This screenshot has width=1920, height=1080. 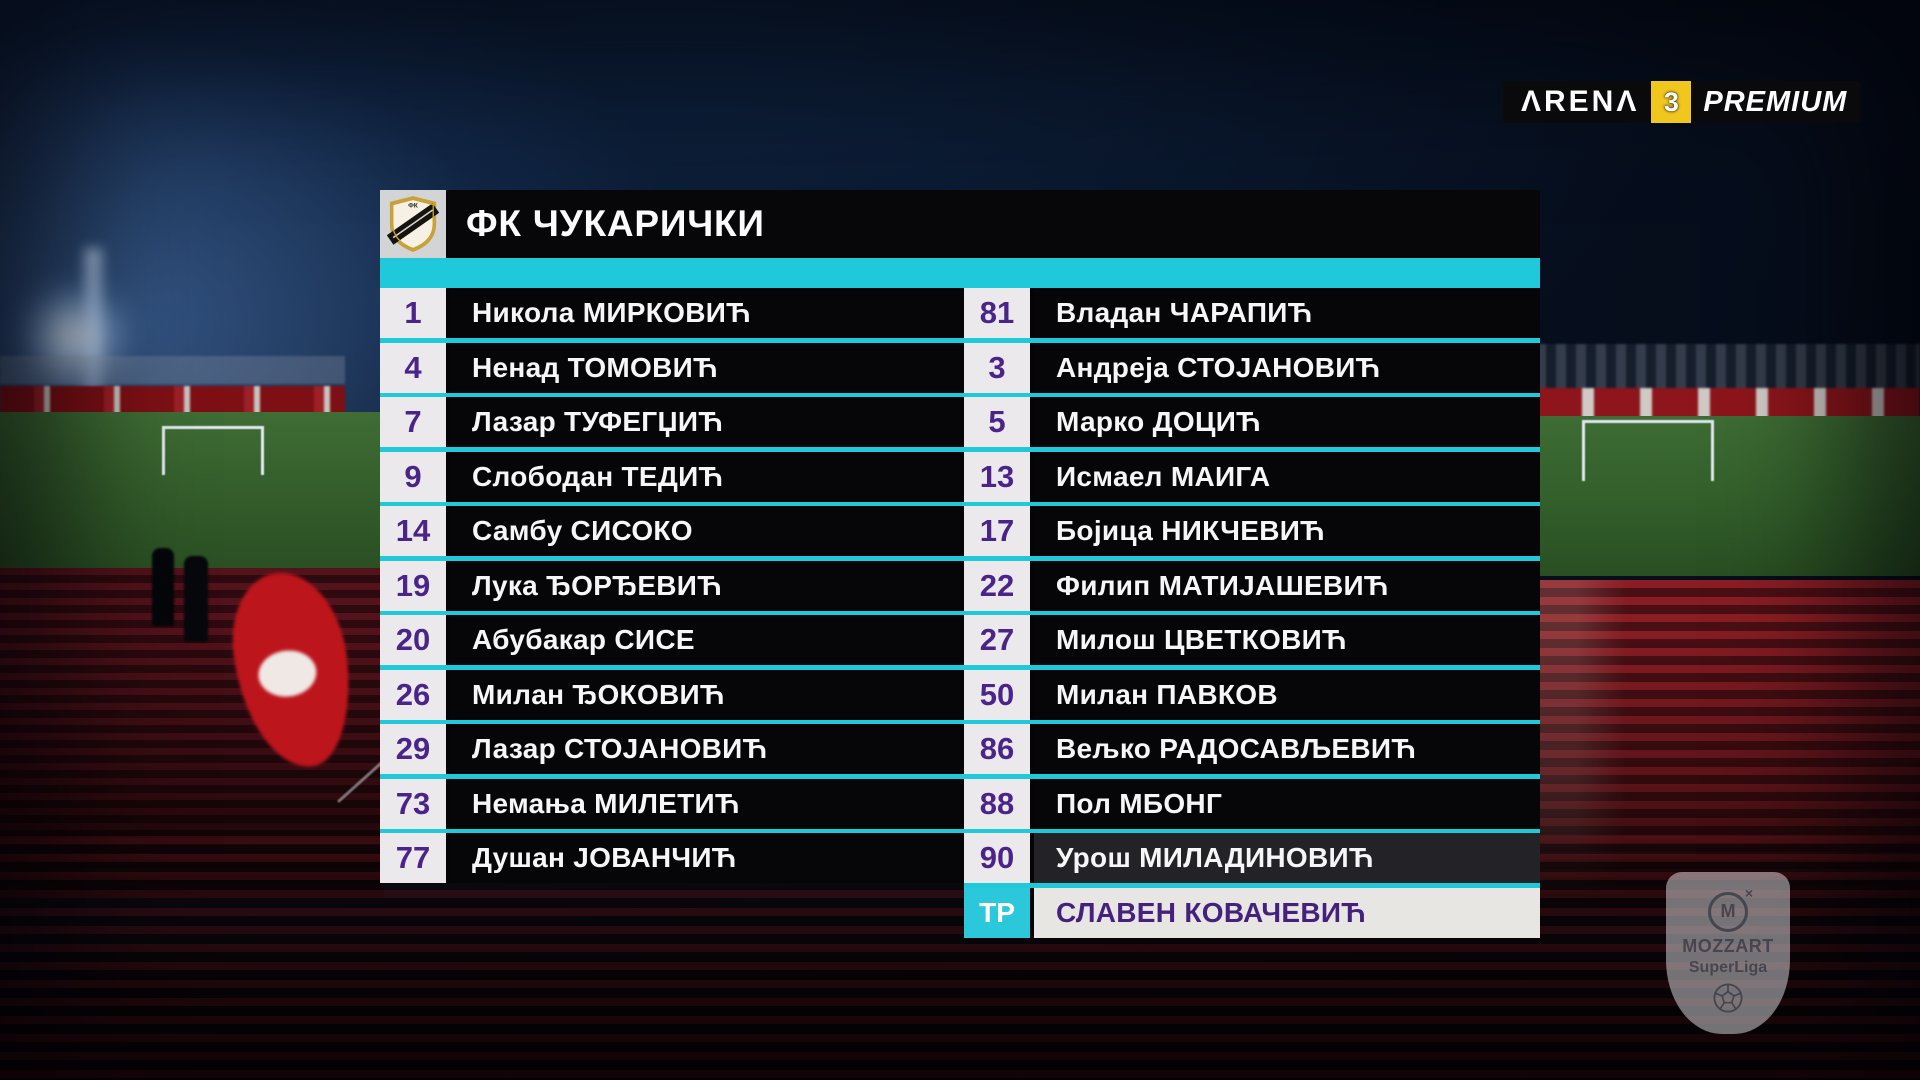 I want to click on watermark-league: SuperLiga, so click(x=1728, y=967).